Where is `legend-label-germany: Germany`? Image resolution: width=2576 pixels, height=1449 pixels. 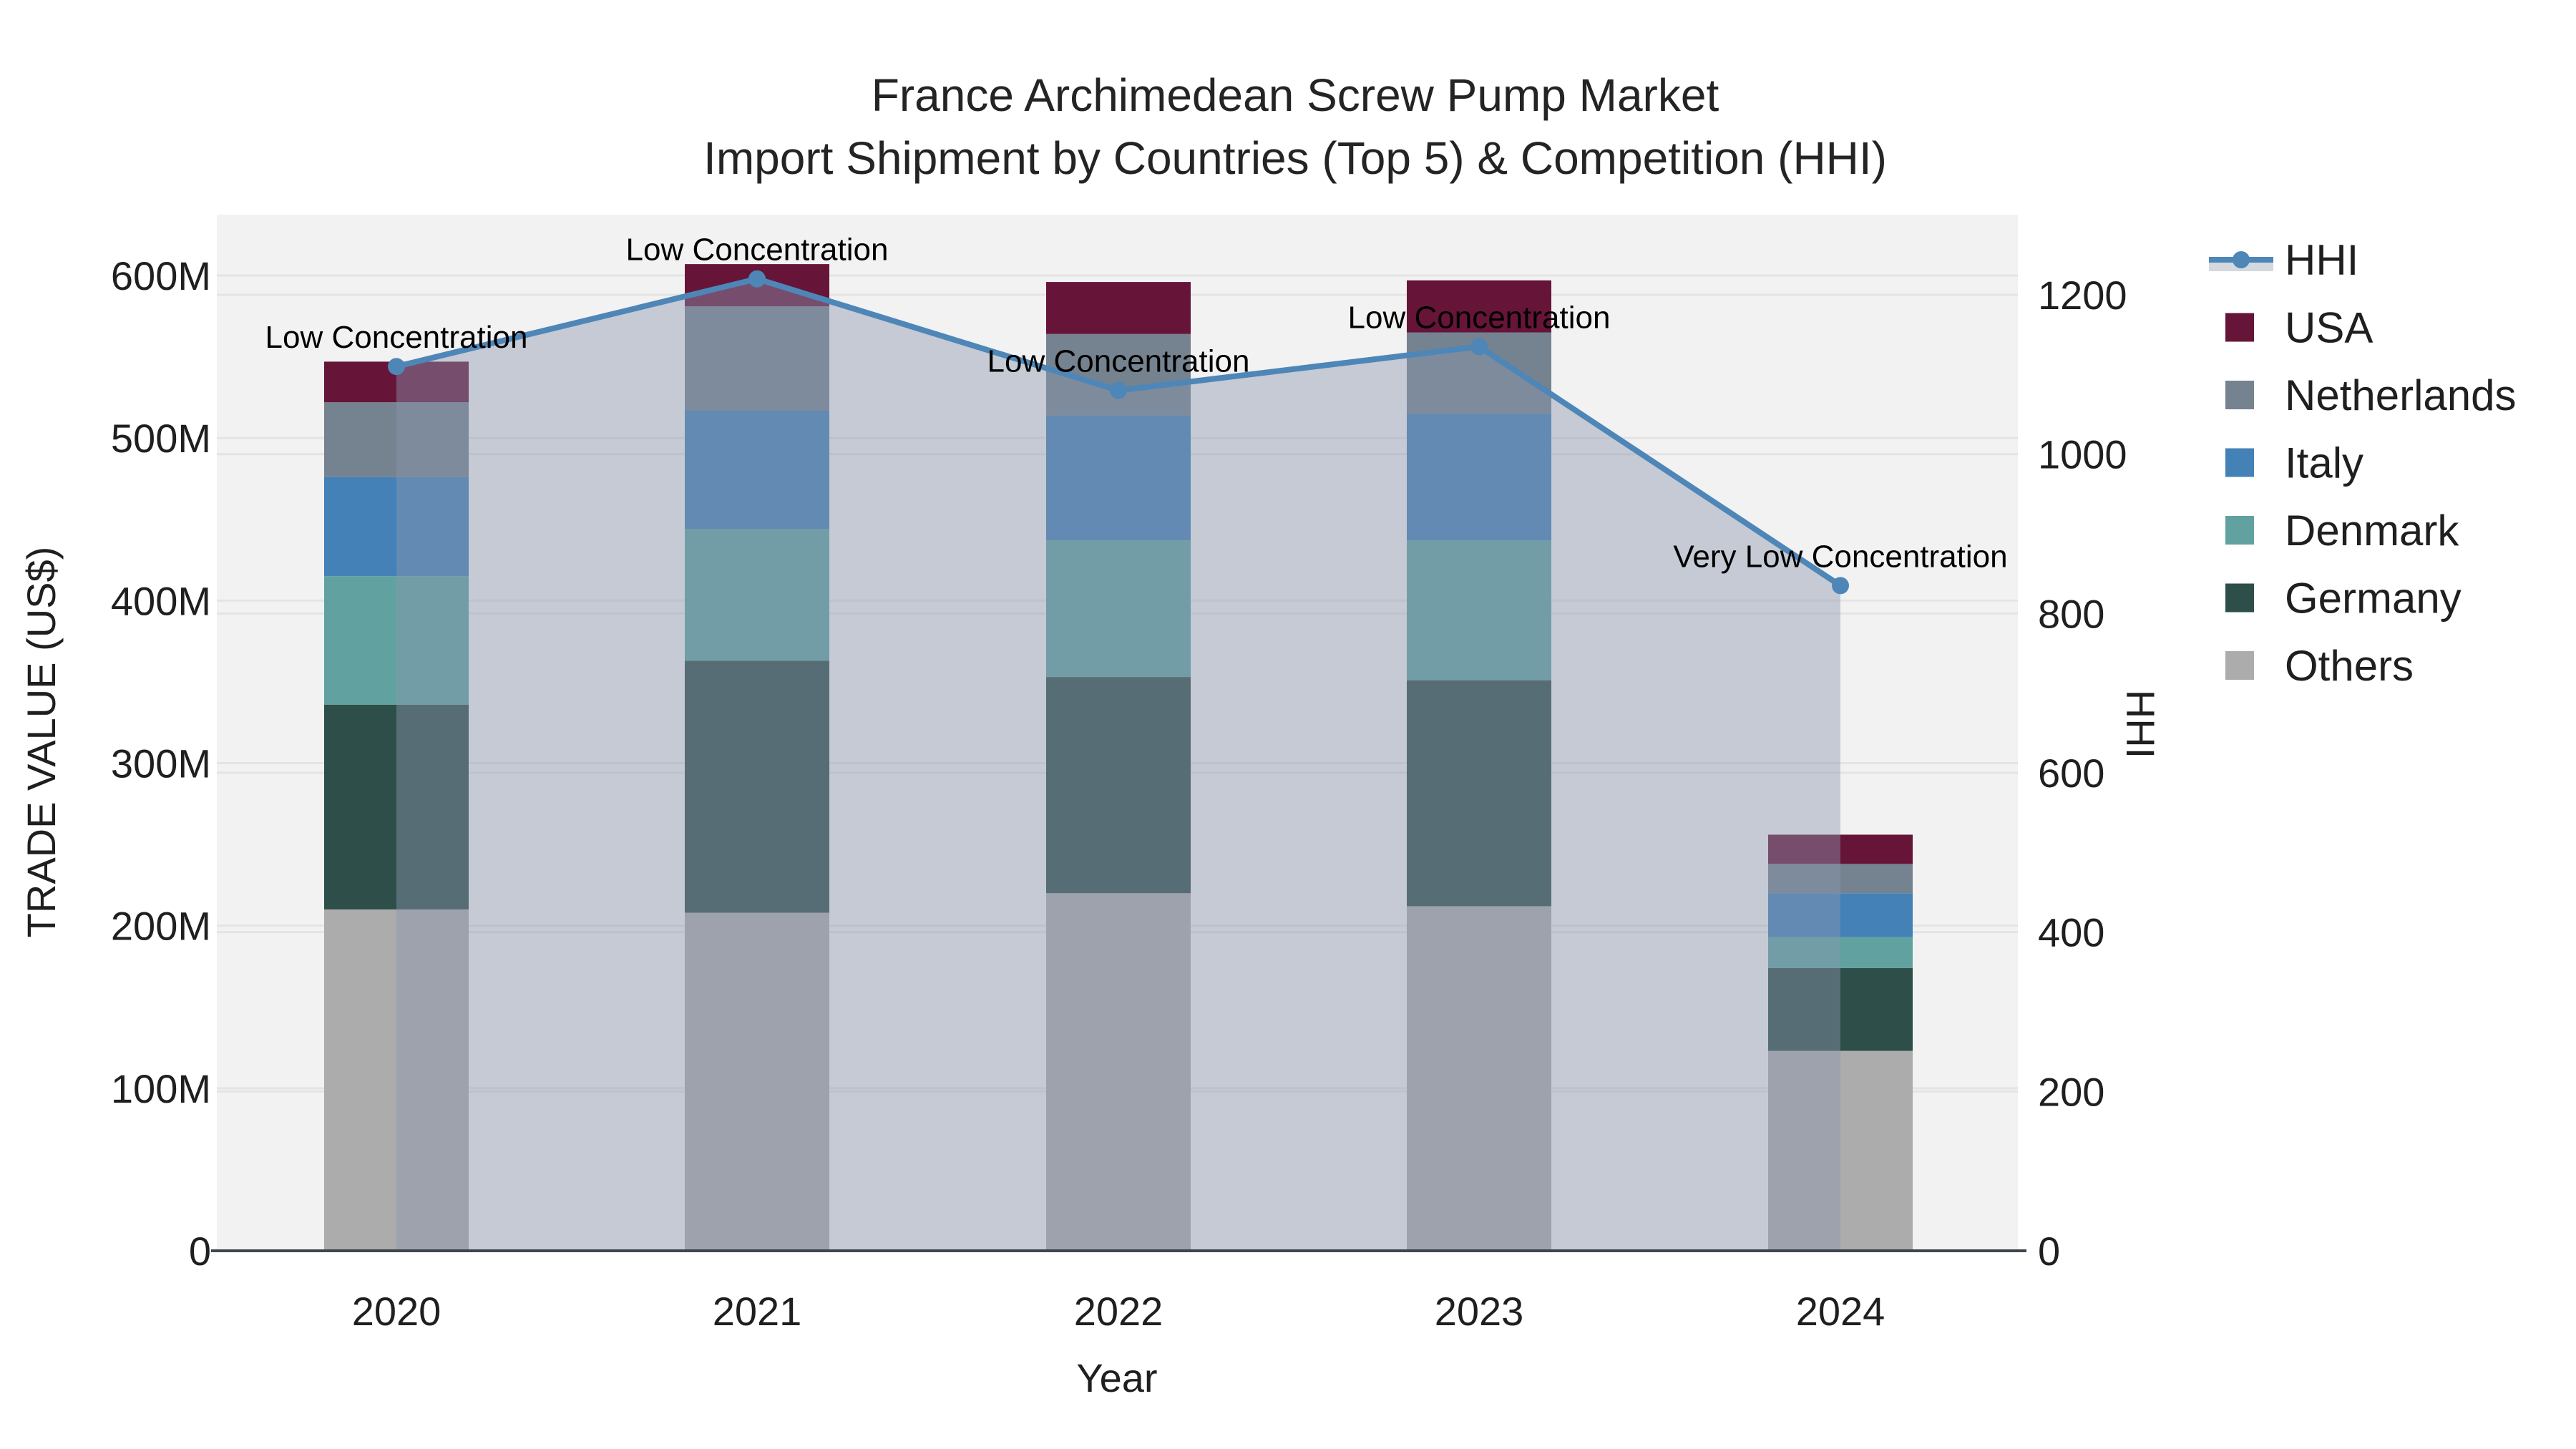 legend-label-germany: Germany is located at coordinates (2373, 599).